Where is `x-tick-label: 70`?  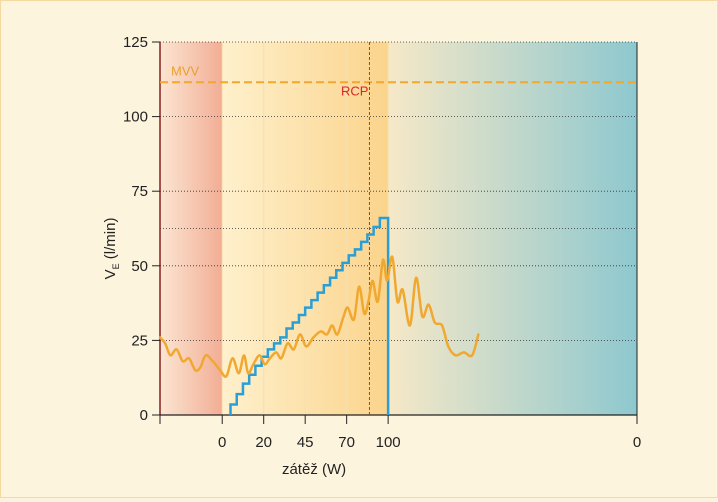 x-tick-label: 70 is located at coordinates (346, 442).